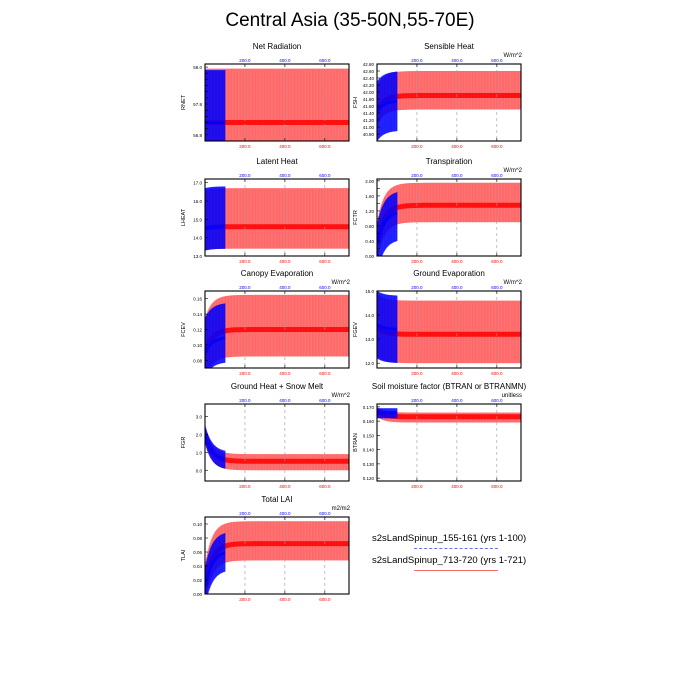 The width and height of the screenshot is (700, 700). Describe the element at coordinates (197, 314) in the screenshot. I see `y-tick-label: 0.14` at that location.